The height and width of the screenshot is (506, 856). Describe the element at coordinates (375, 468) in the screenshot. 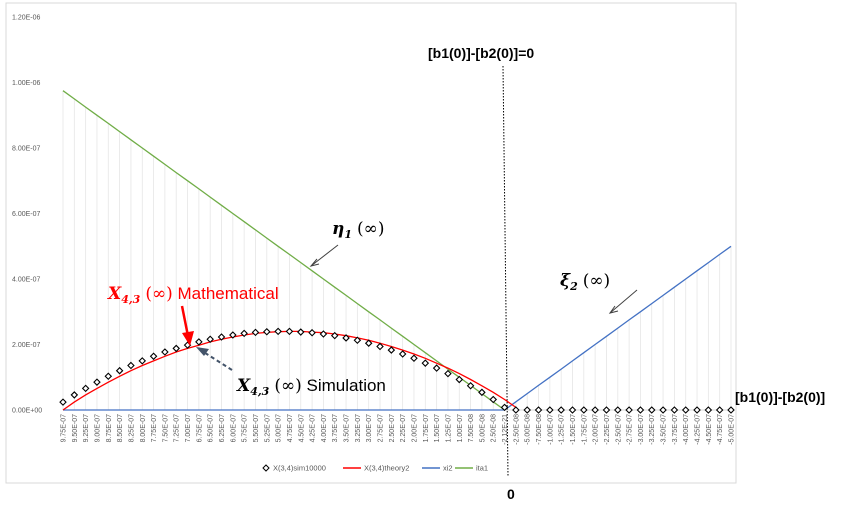

I see `legend: X(3,4)sim10000 X(3,4)theory2 xi2 ita1` at that location.